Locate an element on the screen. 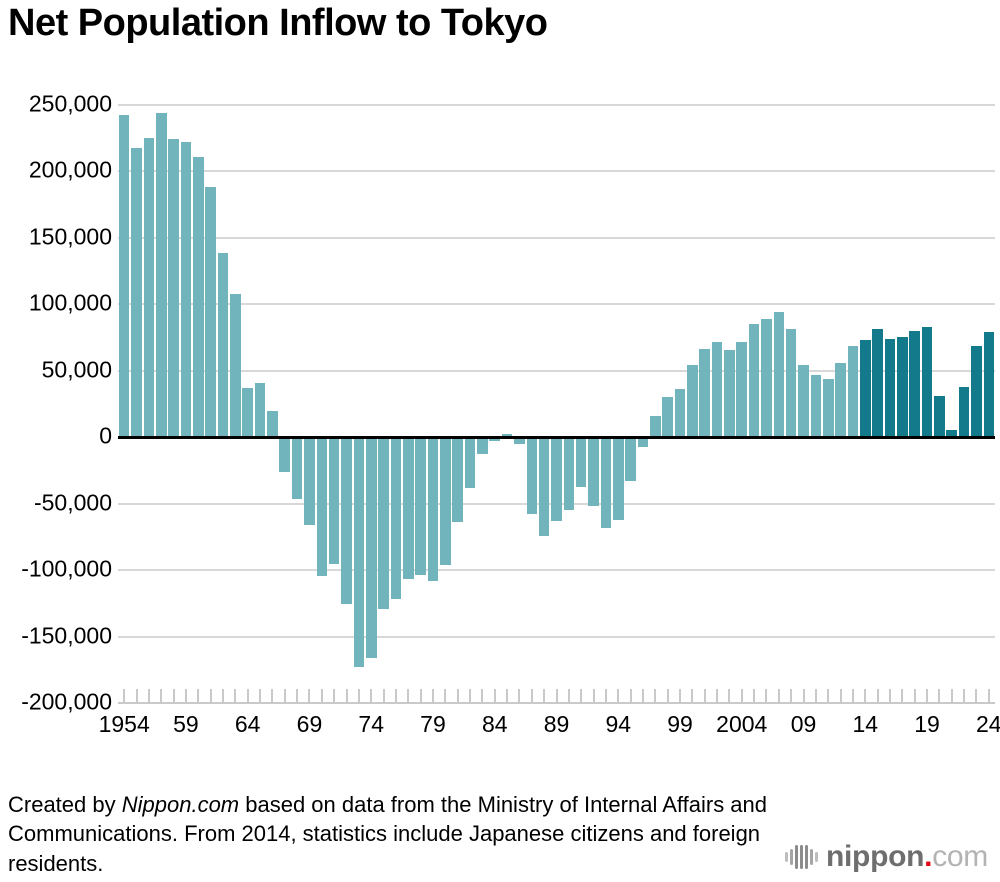  y-axis-label: 50,000 is located at coordinates (76, 369).